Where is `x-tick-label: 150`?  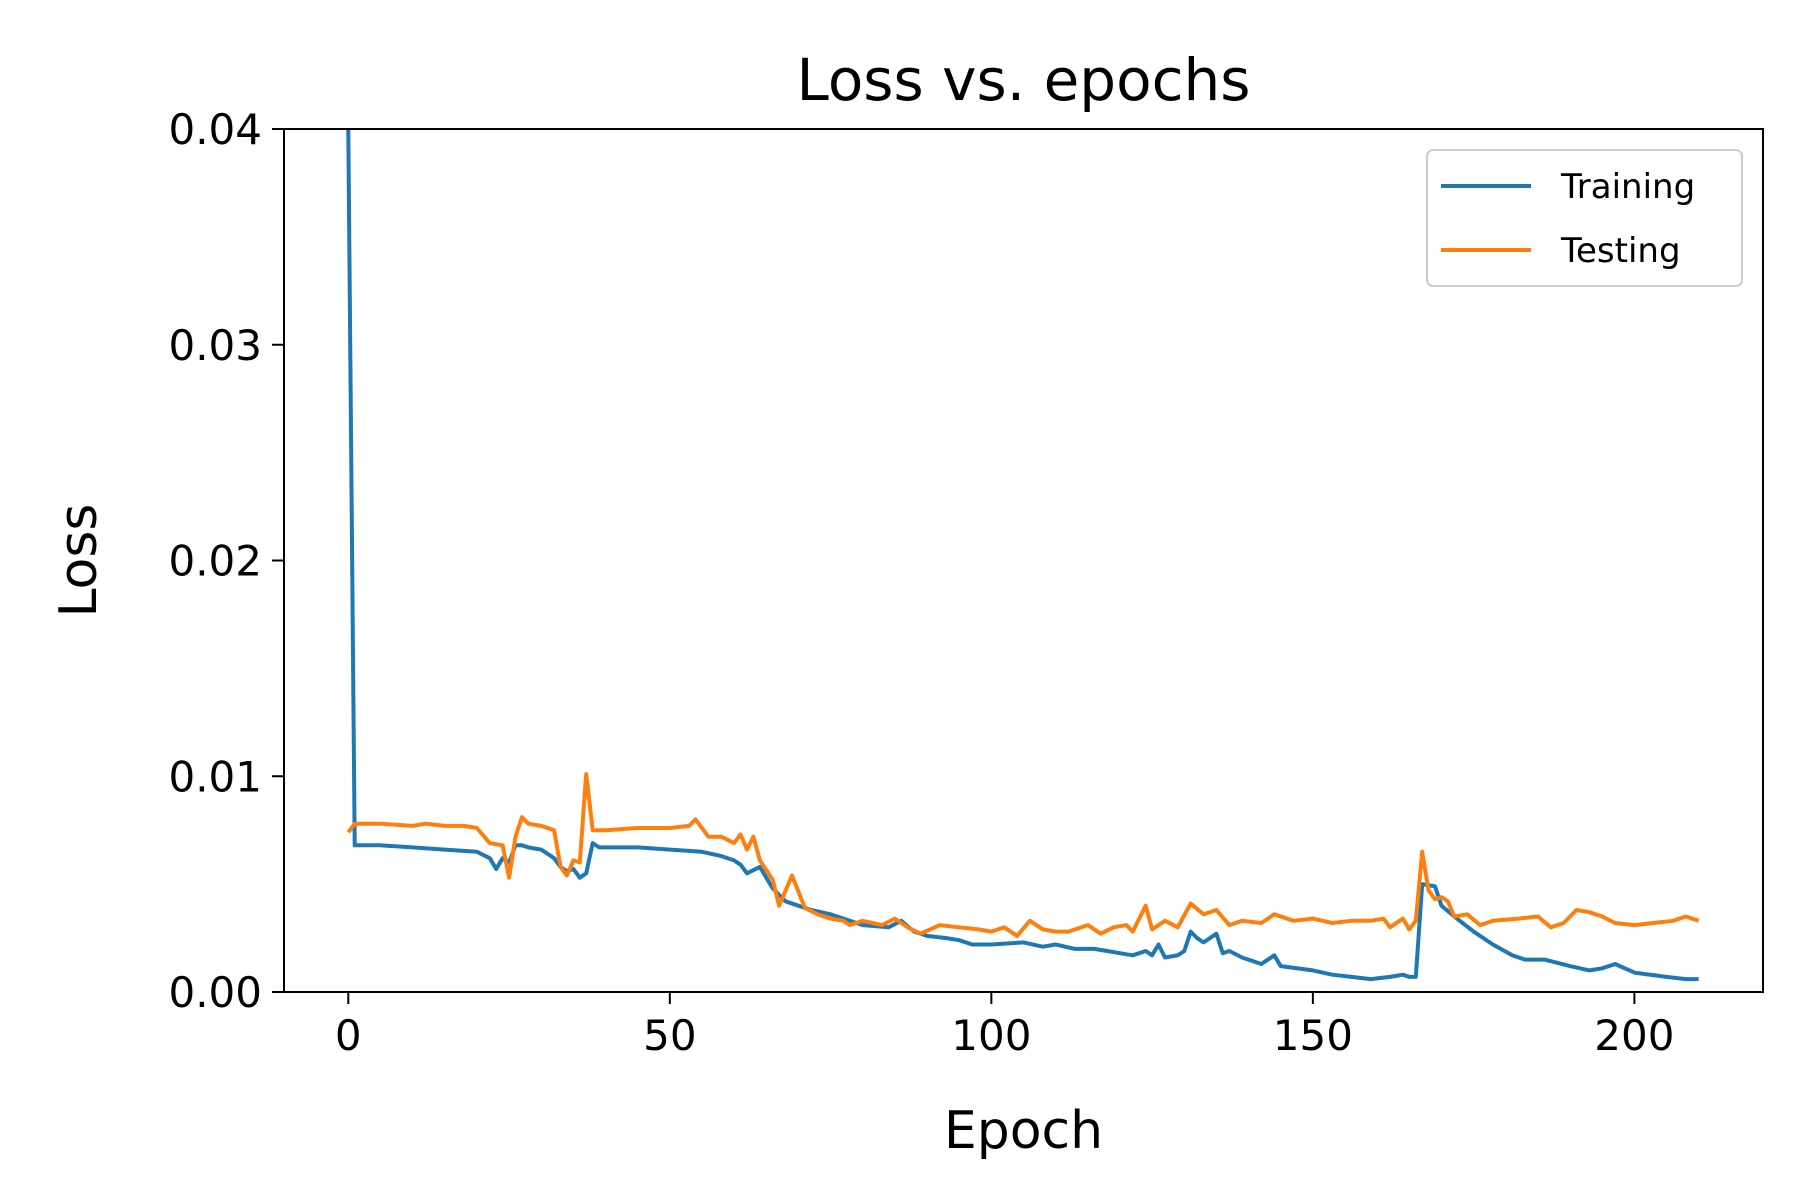
x-tick-label: 150 is located at coordinates (1313, 1035).